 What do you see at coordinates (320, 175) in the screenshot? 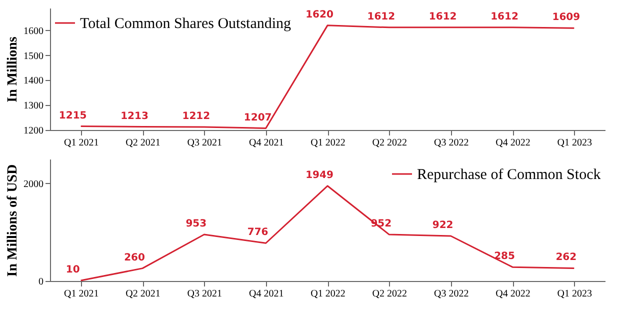
I see `data-label: 1949` at bounding box center [320, 175].